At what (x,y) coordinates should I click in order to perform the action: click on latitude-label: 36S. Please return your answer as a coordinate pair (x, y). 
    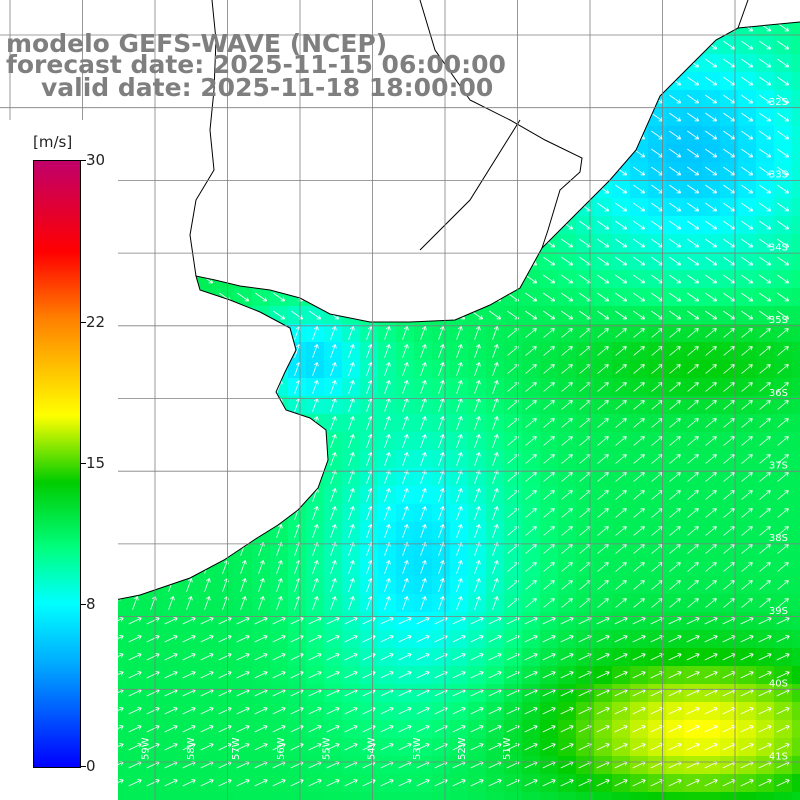
    Looking at the image, I should click on (778, 393).